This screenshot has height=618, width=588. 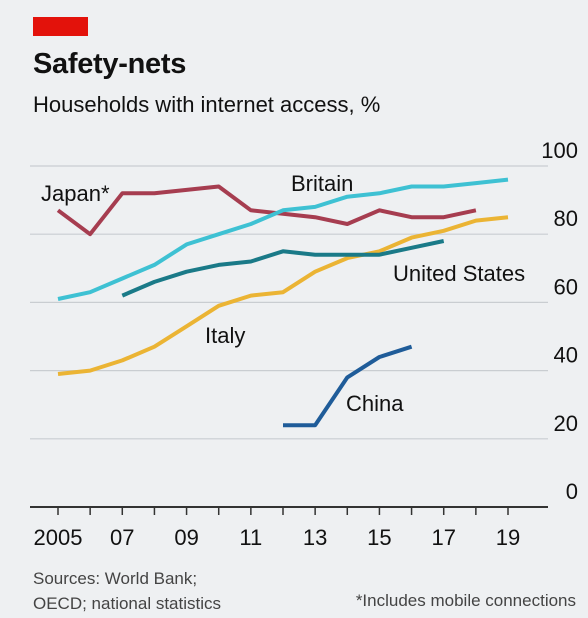 I want to click on series-label-japan: Japan*, so click(x=75, y=193).